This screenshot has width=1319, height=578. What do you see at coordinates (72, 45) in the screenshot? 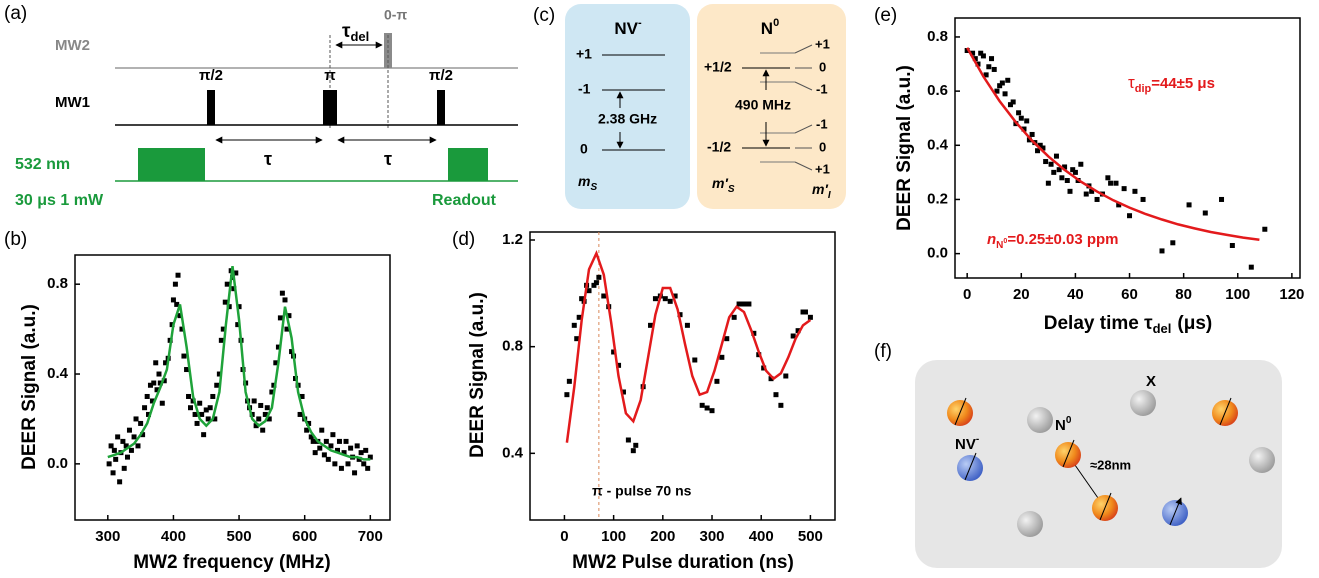
I see `channel-label: MW2` at bounding box center [72, 45].